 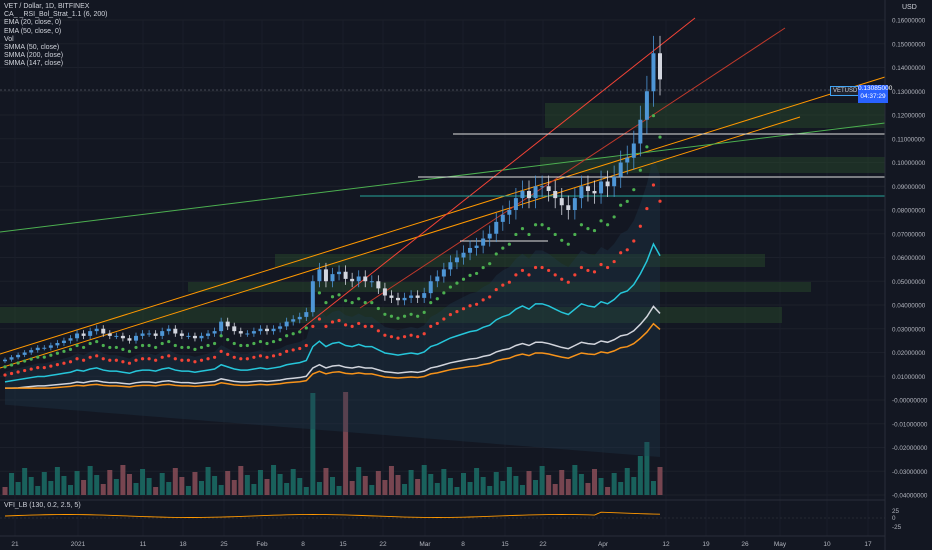 What do you see at coordinates (780, 544) in the screenshot?
I see `x-tick-label: May` at bounding box center [780, 544].